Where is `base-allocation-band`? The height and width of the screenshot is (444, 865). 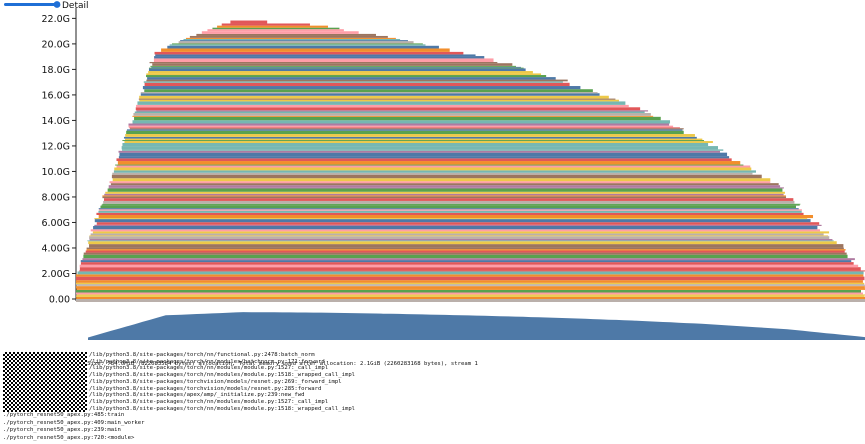
base-allocation-band is located at coordinates (470, 300).